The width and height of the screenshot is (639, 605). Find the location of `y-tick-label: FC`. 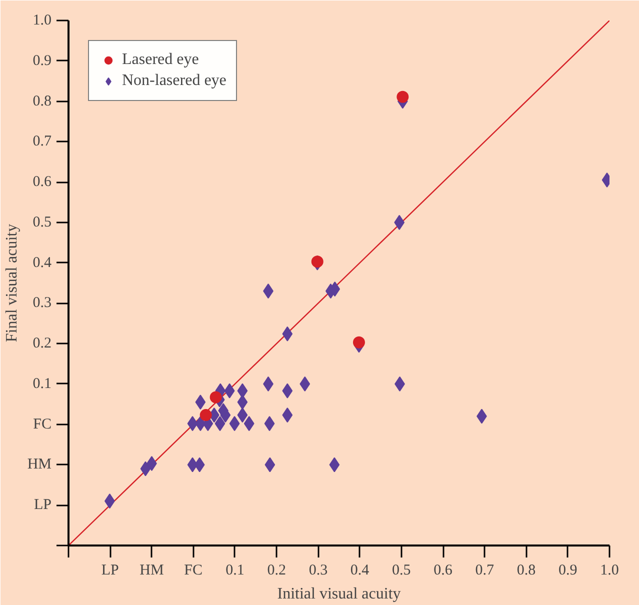

y-tick-label: FC is located at coordinates (42, 424).